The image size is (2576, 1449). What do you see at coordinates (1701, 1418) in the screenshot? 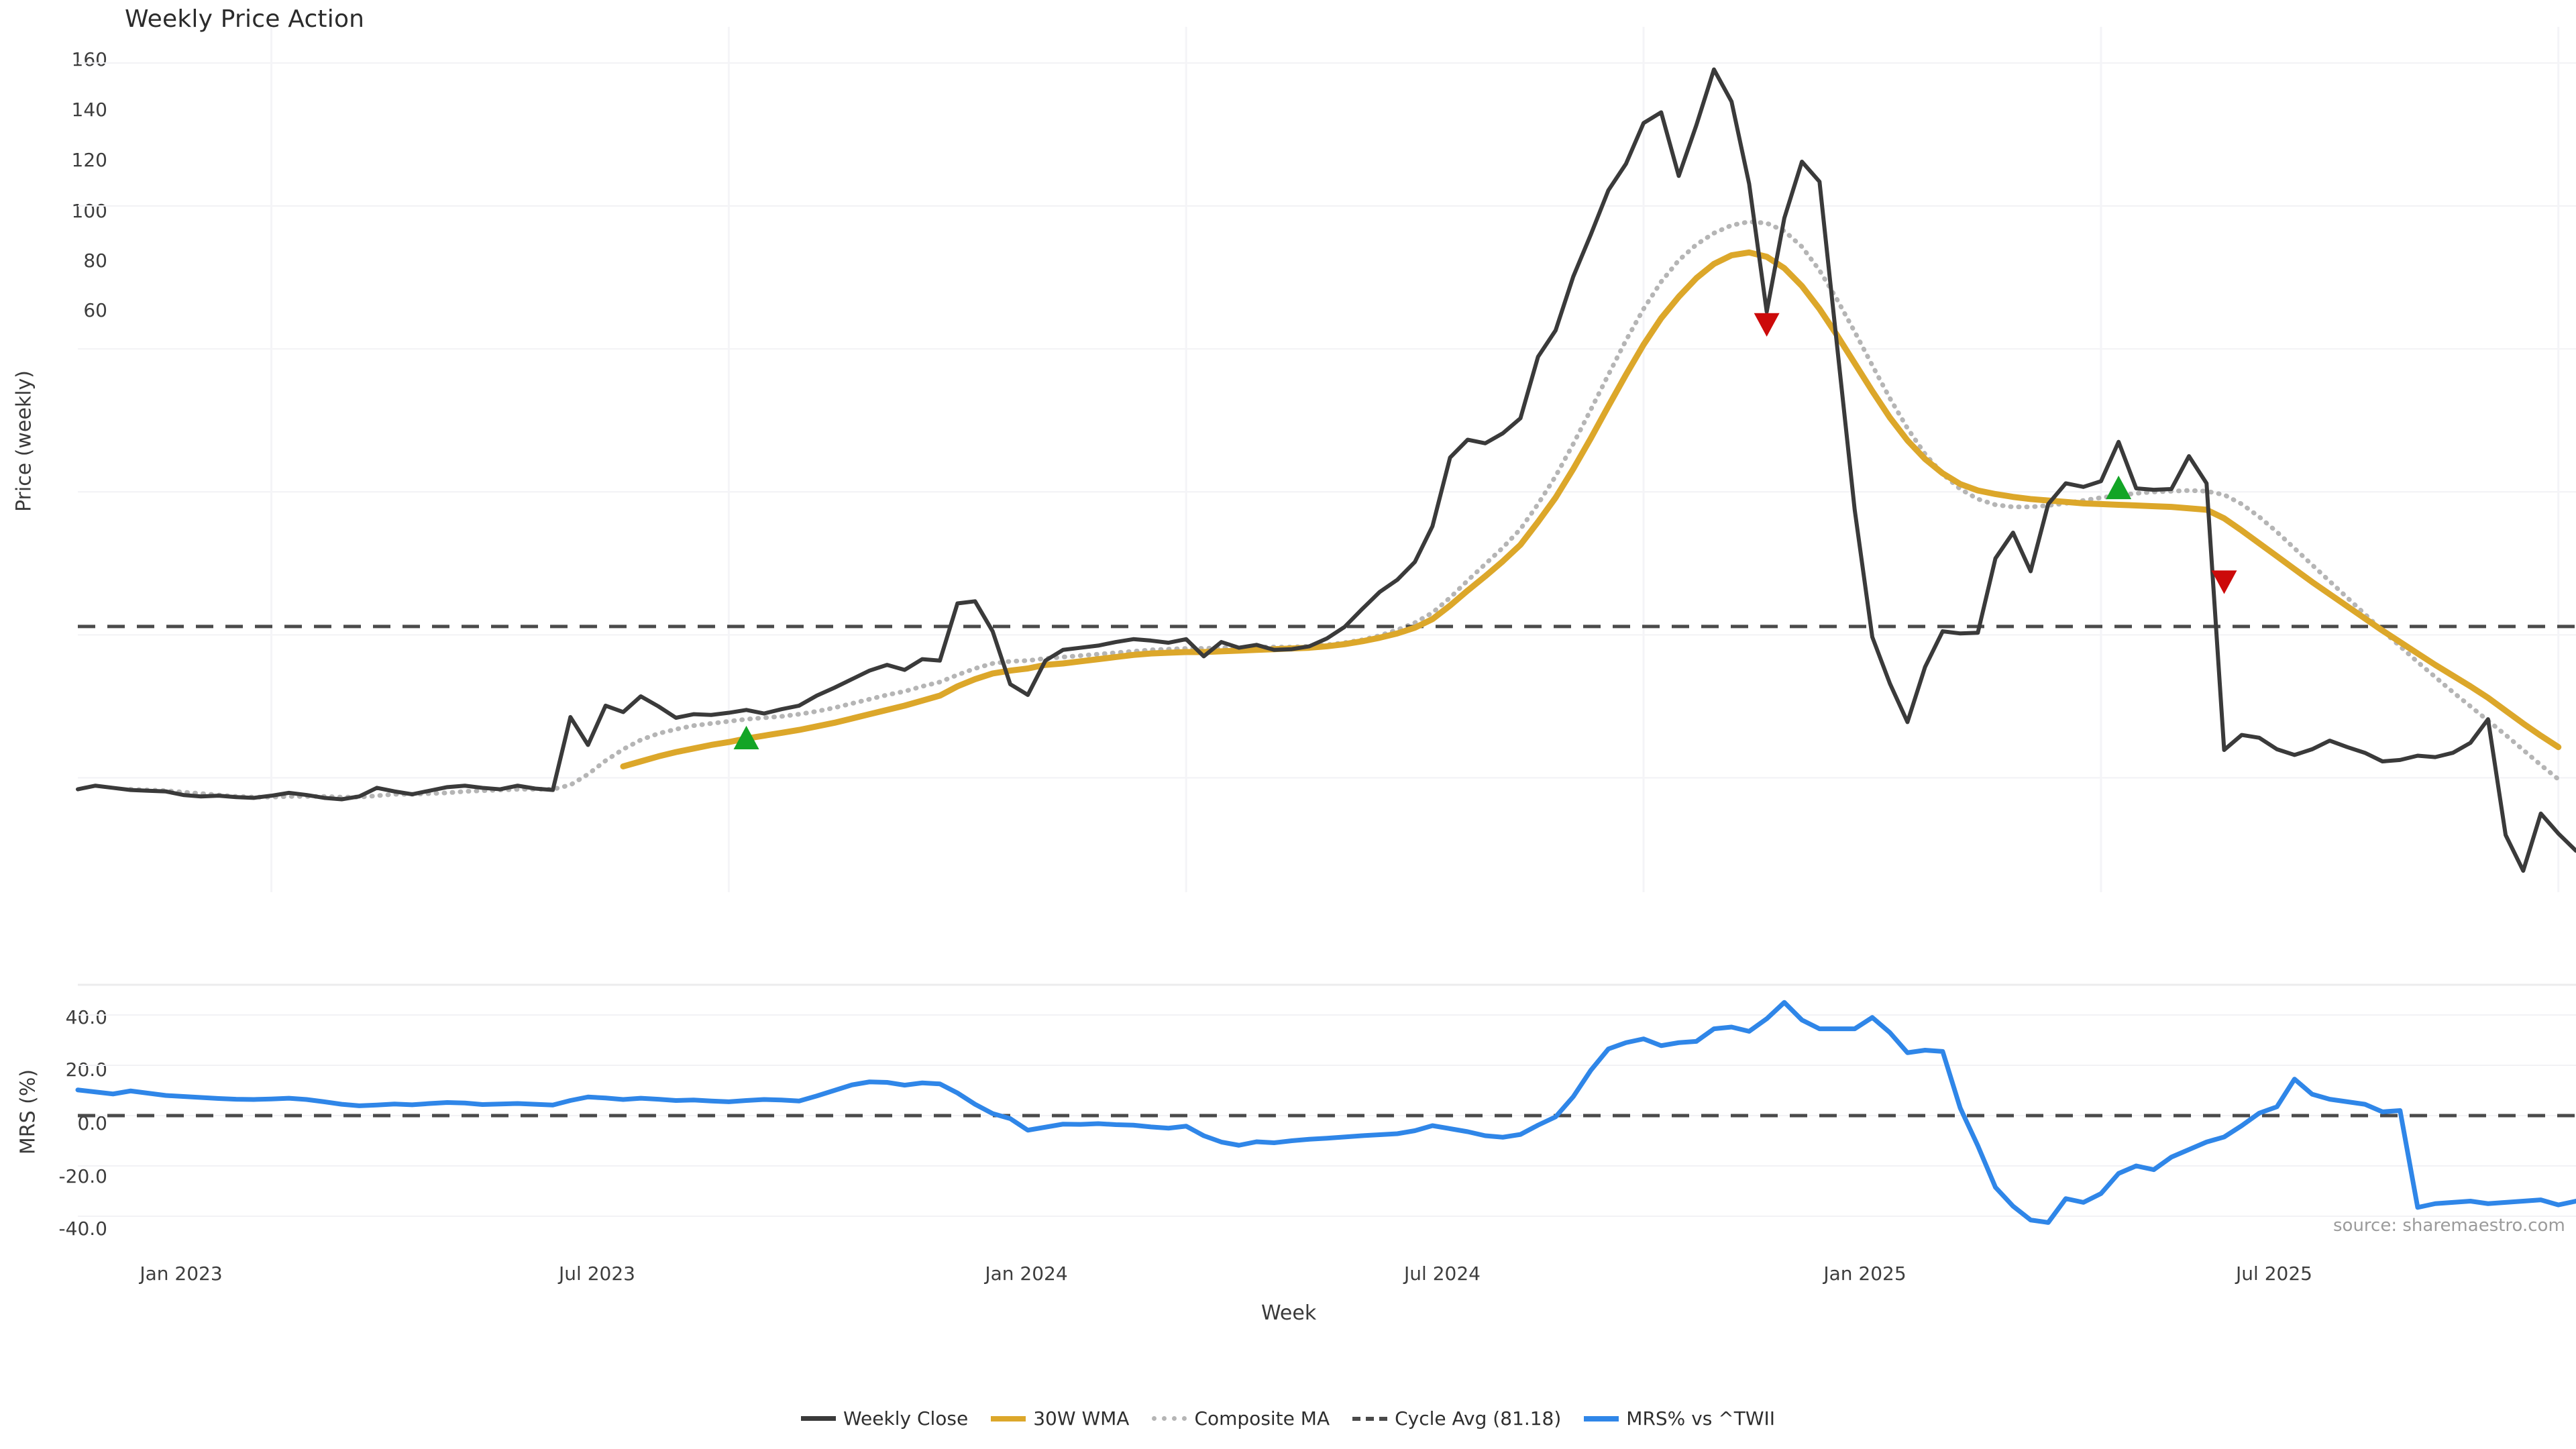
I see `legend-label-mrs: MRS% vs ^TWII` at bounding box center [1701, 1418].